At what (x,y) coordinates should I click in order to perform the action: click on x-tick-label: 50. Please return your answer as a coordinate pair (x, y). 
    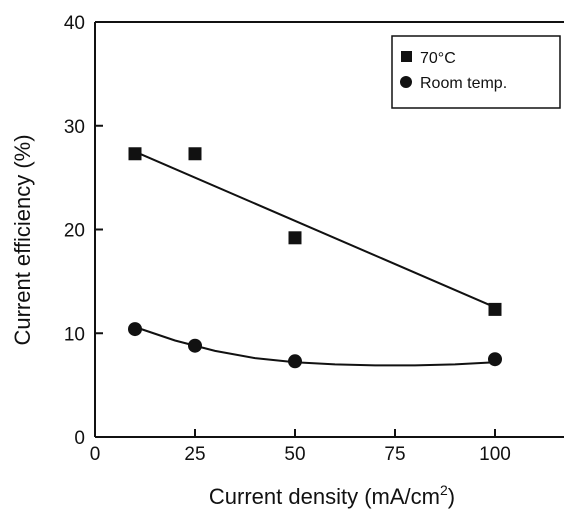
    Looking at the image, I should click on (294, 454).